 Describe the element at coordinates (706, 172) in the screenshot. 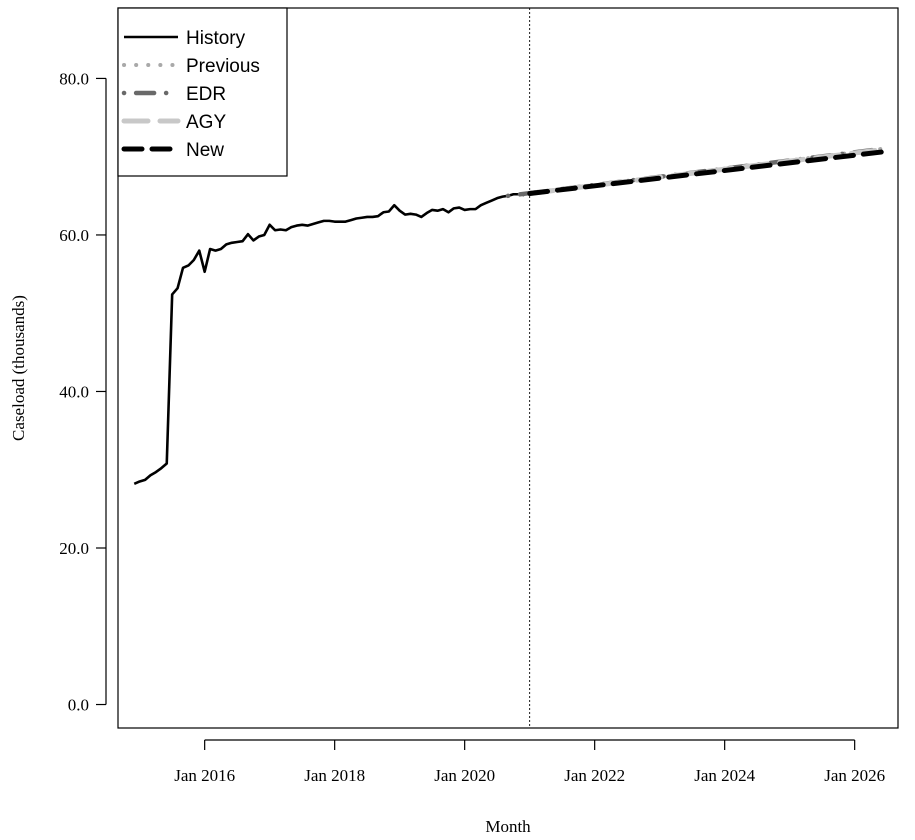

I see `series-line-new` at that location.